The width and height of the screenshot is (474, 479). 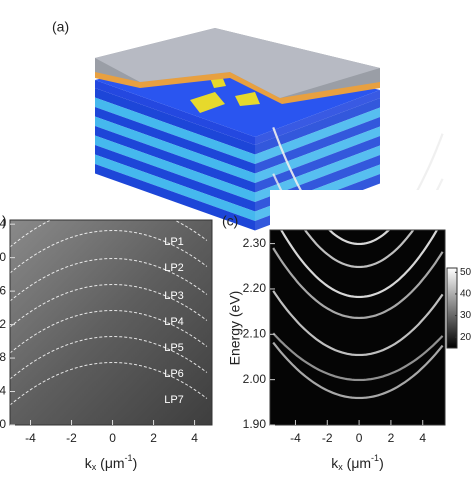 I want to click on y-tick-label: 2.44, so click(x=3, y=223).